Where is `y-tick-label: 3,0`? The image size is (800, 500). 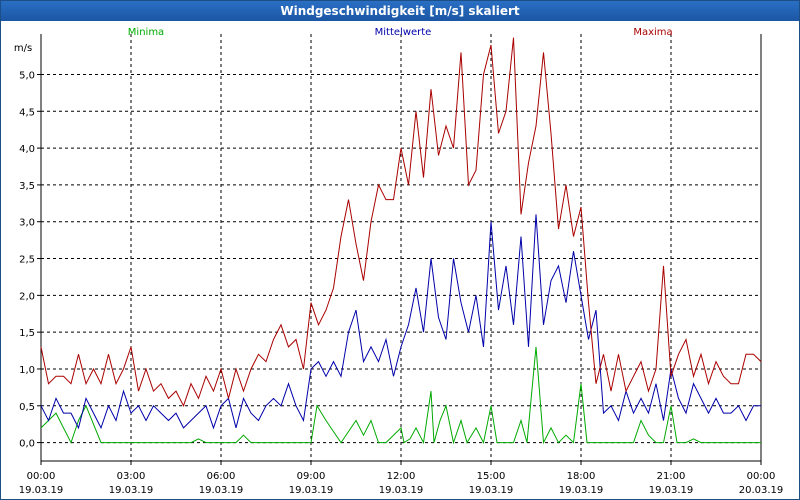
y-tick-label: 3,0 is located at coordinates (27, 223).